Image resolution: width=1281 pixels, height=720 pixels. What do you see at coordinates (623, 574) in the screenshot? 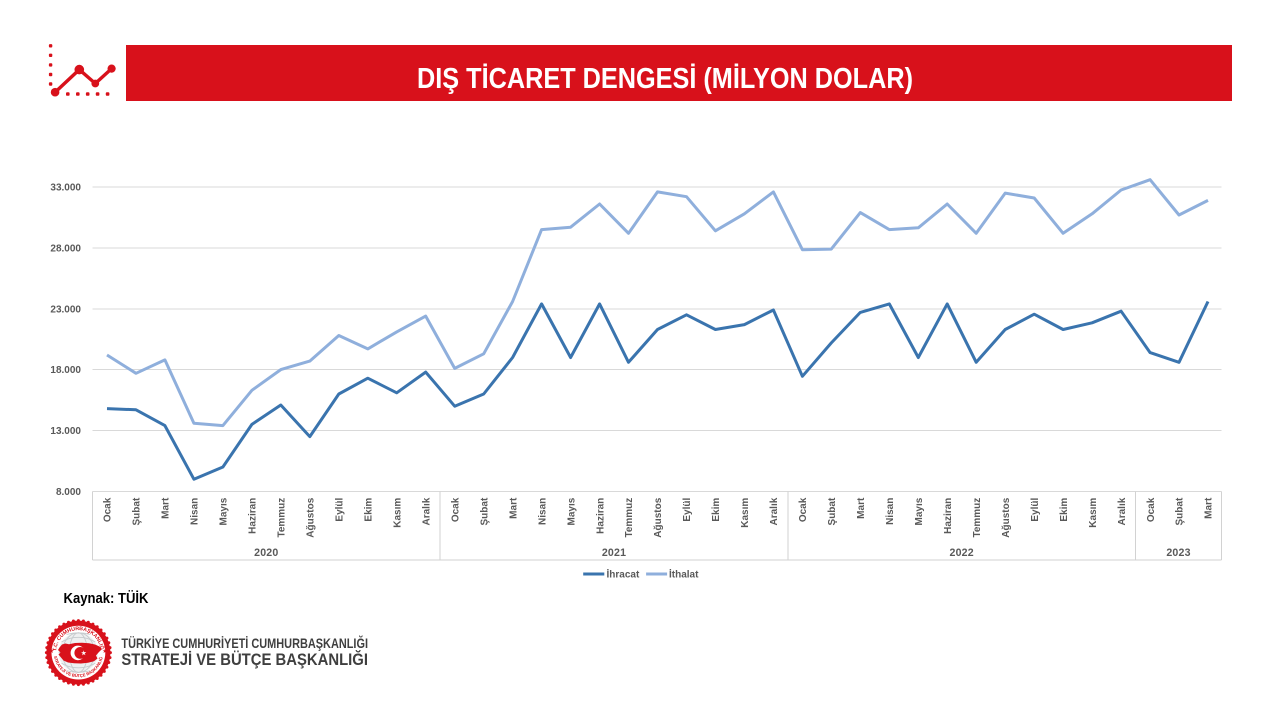
I see `svg-text: İhracat` at bounding box center [623, 574].